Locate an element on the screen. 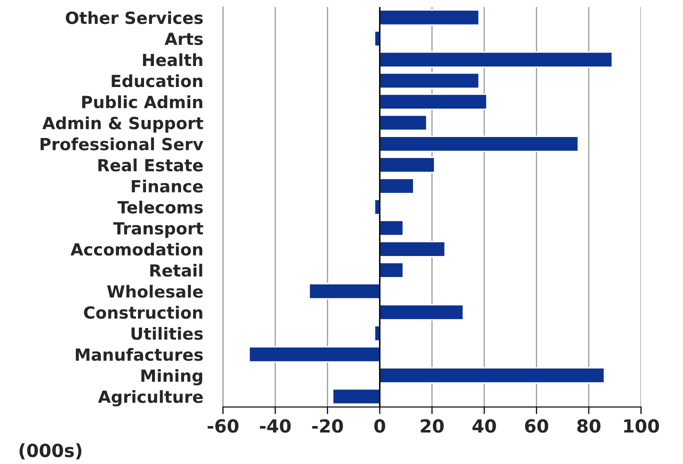 This screenshot has height=464, width=683. x-tick-label: 20 is located at coordinates (432, 426).